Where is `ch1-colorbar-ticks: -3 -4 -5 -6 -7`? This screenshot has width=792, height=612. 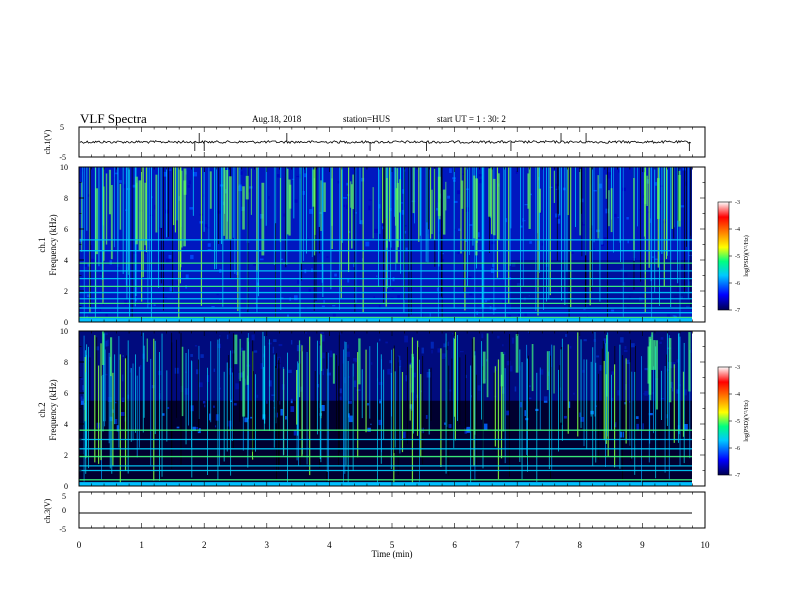
ch1-colorbar-ticks: -3 -4 -5 -6 -7 is located at coordinates (734, 257).